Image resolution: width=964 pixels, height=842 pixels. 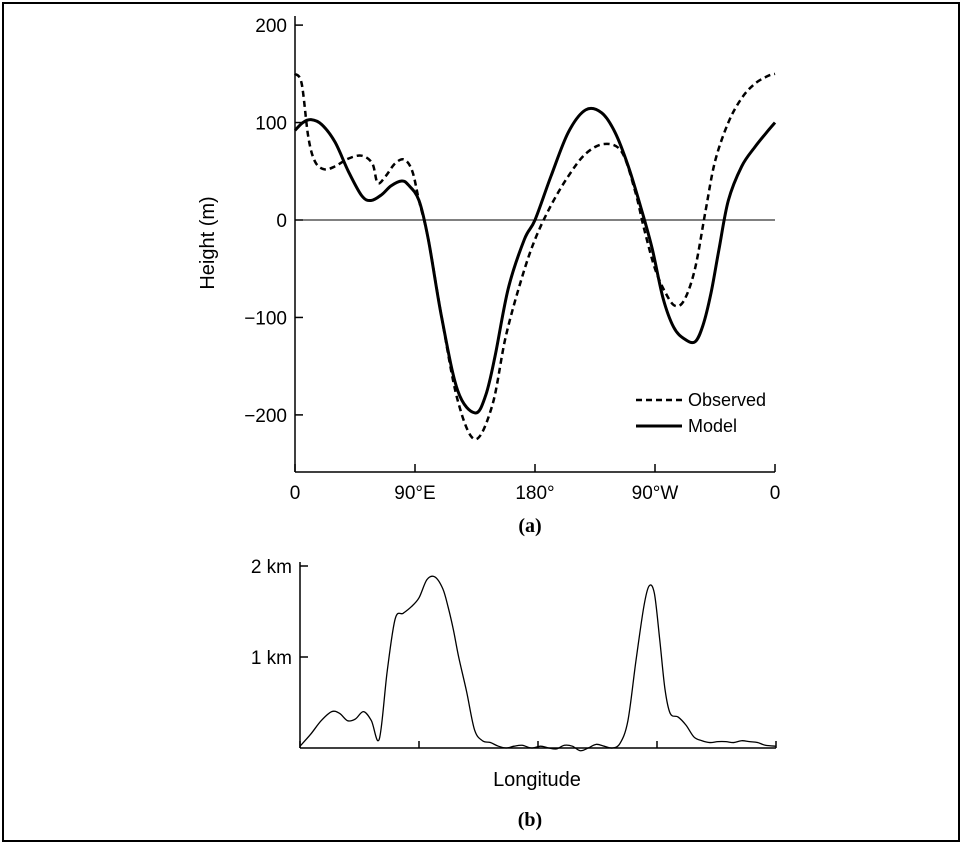 I want to click on panel-a-y-ticks: 200 100 0 −100 −200, so click(x=273, y=221).